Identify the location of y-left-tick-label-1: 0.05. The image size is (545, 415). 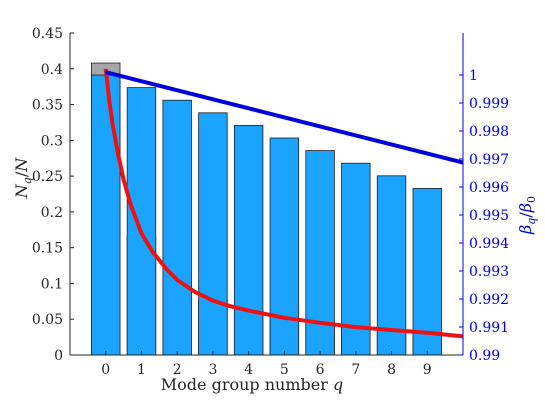
(47, 320).